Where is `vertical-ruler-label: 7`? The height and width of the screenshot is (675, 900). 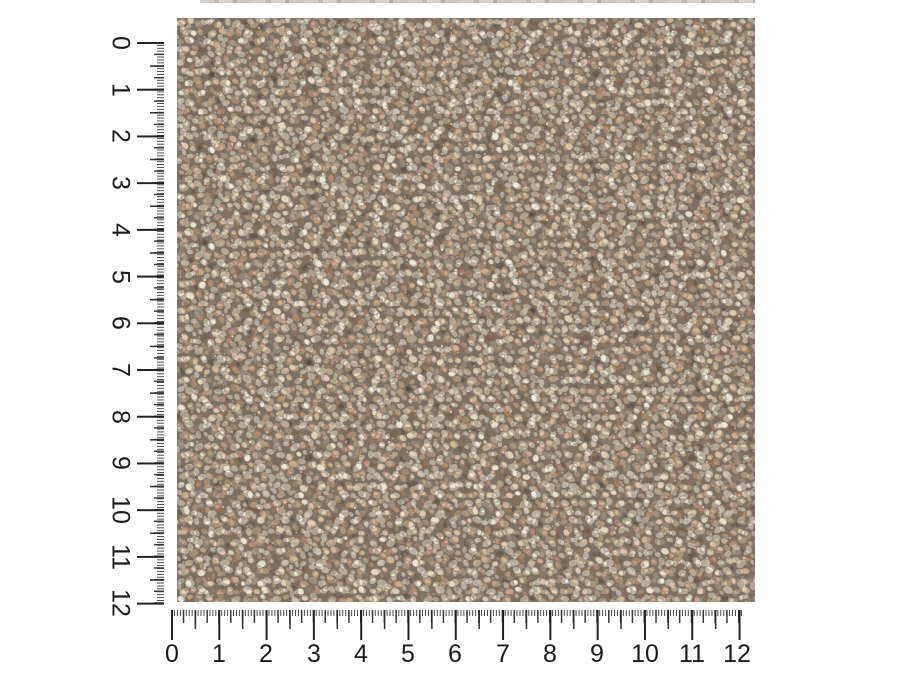
vertical-ruler-label: 7 is located at coordinates (120, 370).